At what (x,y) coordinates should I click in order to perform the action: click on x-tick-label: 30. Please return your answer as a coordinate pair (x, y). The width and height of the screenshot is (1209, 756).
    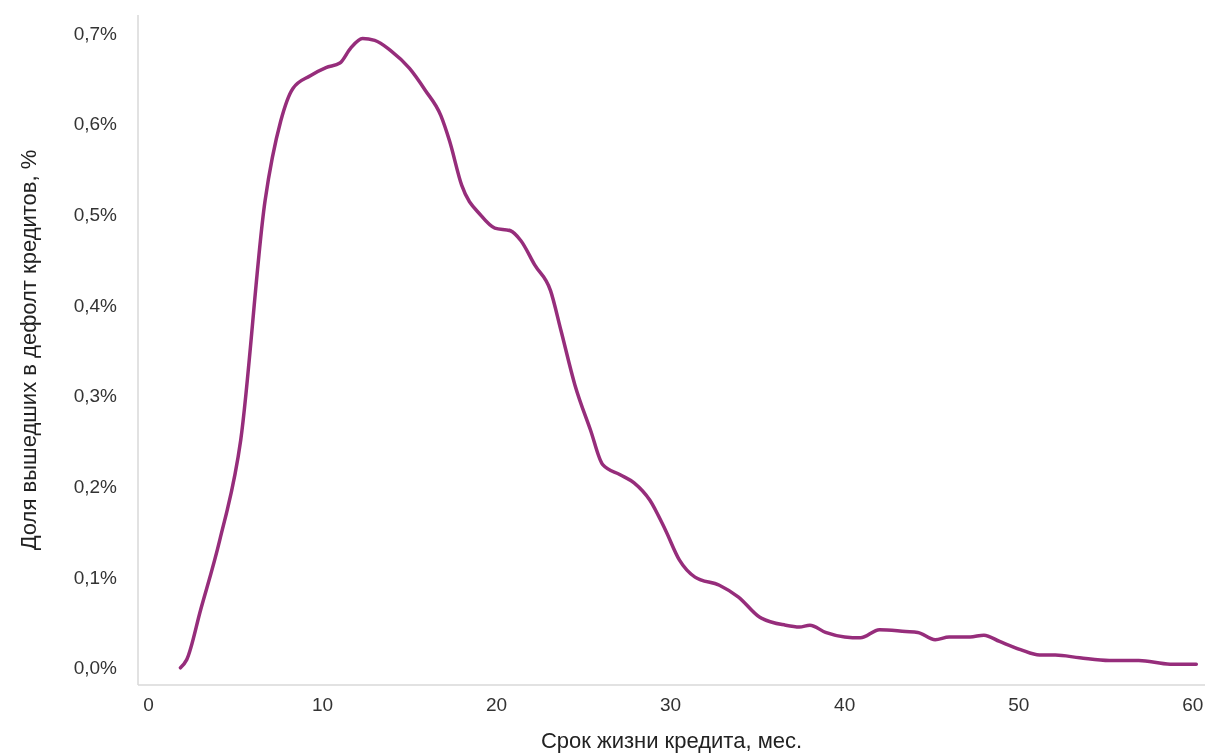
    Looking at the image, I should click on (671, 704).